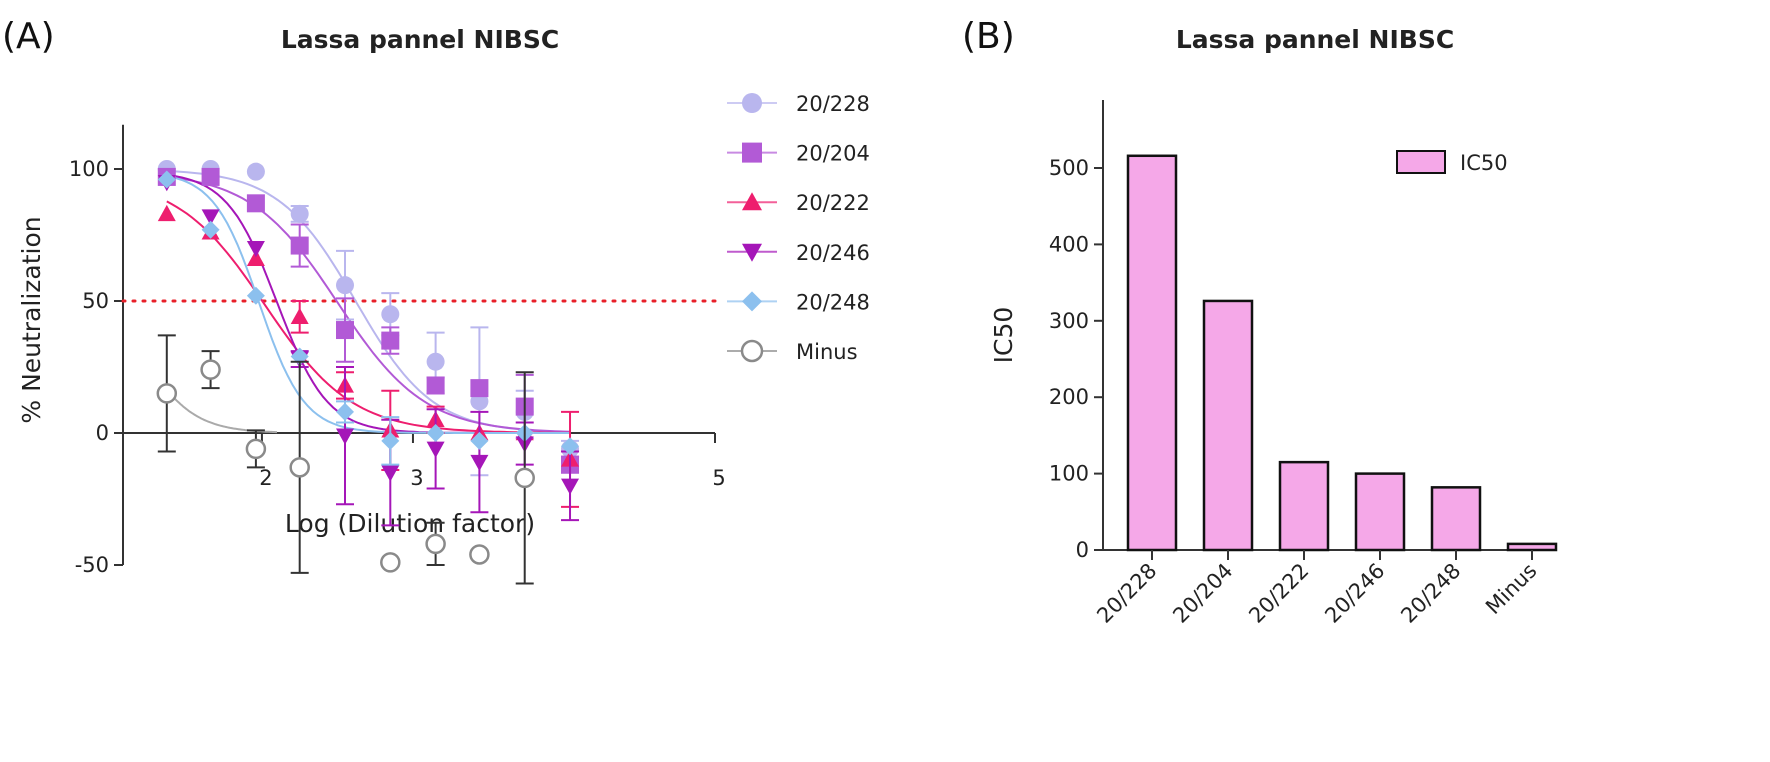 Image resolution: width=1770 pixels, height=762 pixels. What do you see at coordinates (1430, 593) in the screenshot?
I see `x-tick-label: 20/248` at bounding box center [1430, 593].